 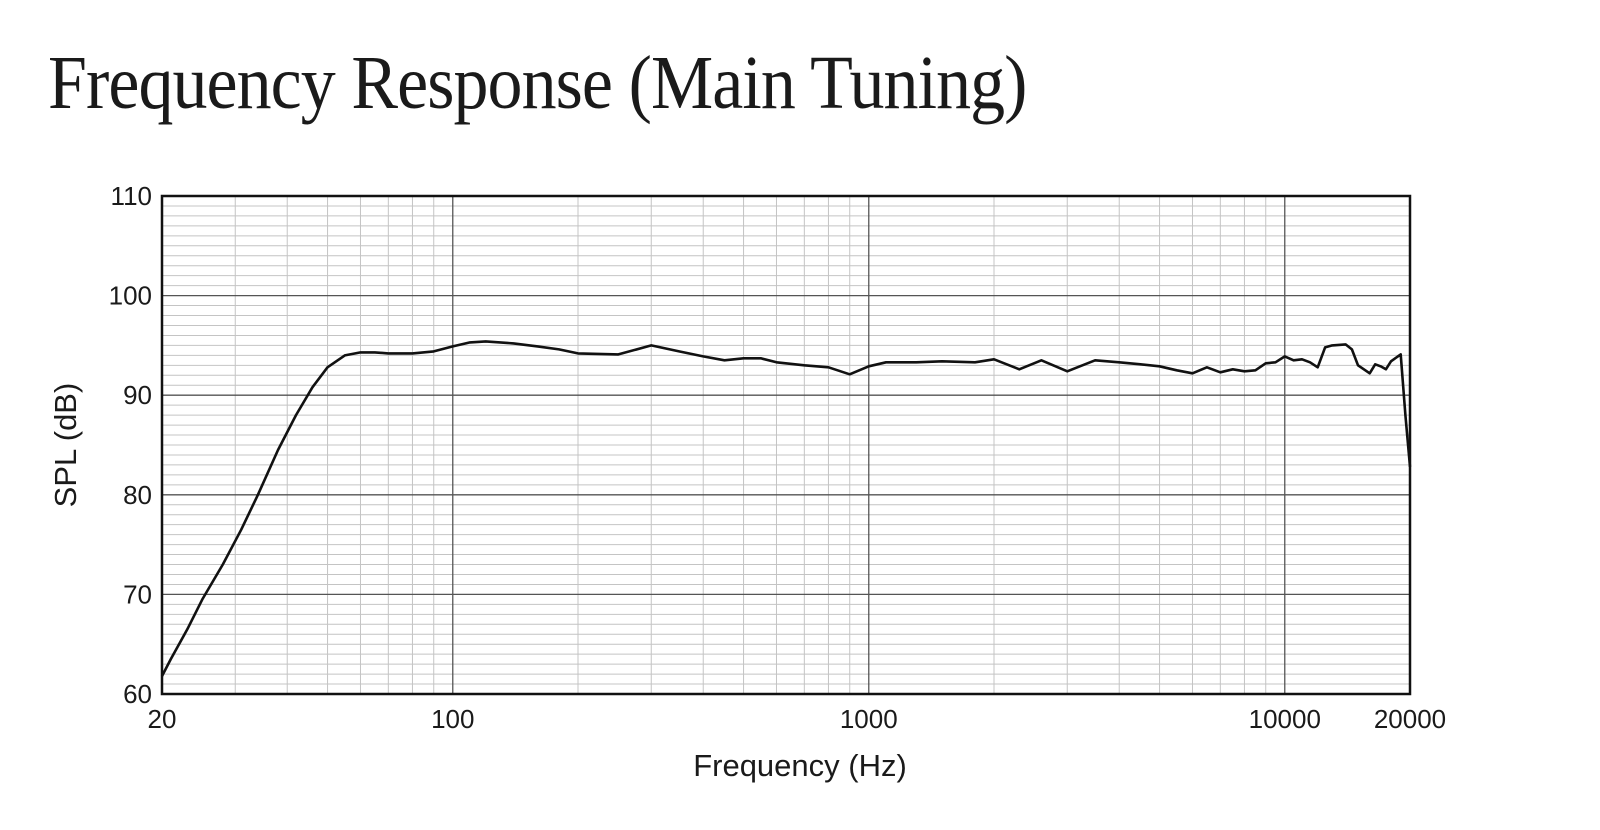 I want to click on y-tick-label: 80, so click(x=137, y=495).